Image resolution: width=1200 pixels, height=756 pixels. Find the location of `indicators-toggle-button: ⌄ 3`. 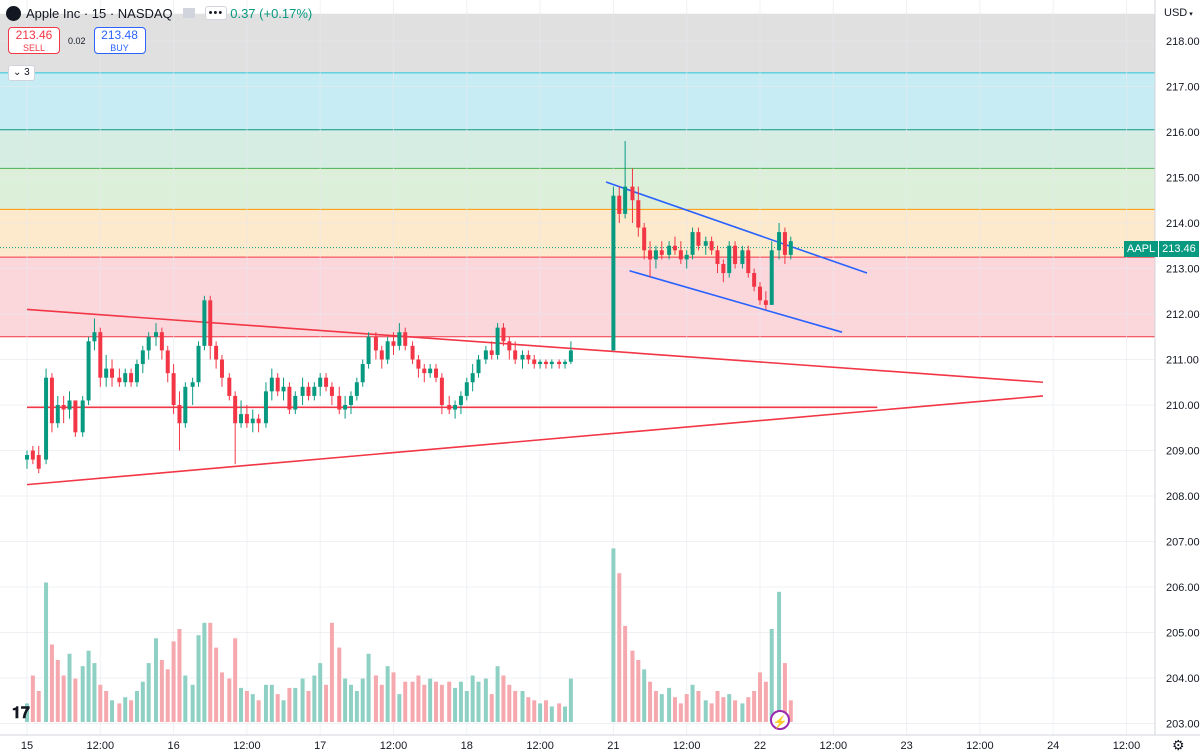

indicators-toggle-button: ⌄ 3 is located at coordinates (21, 73).